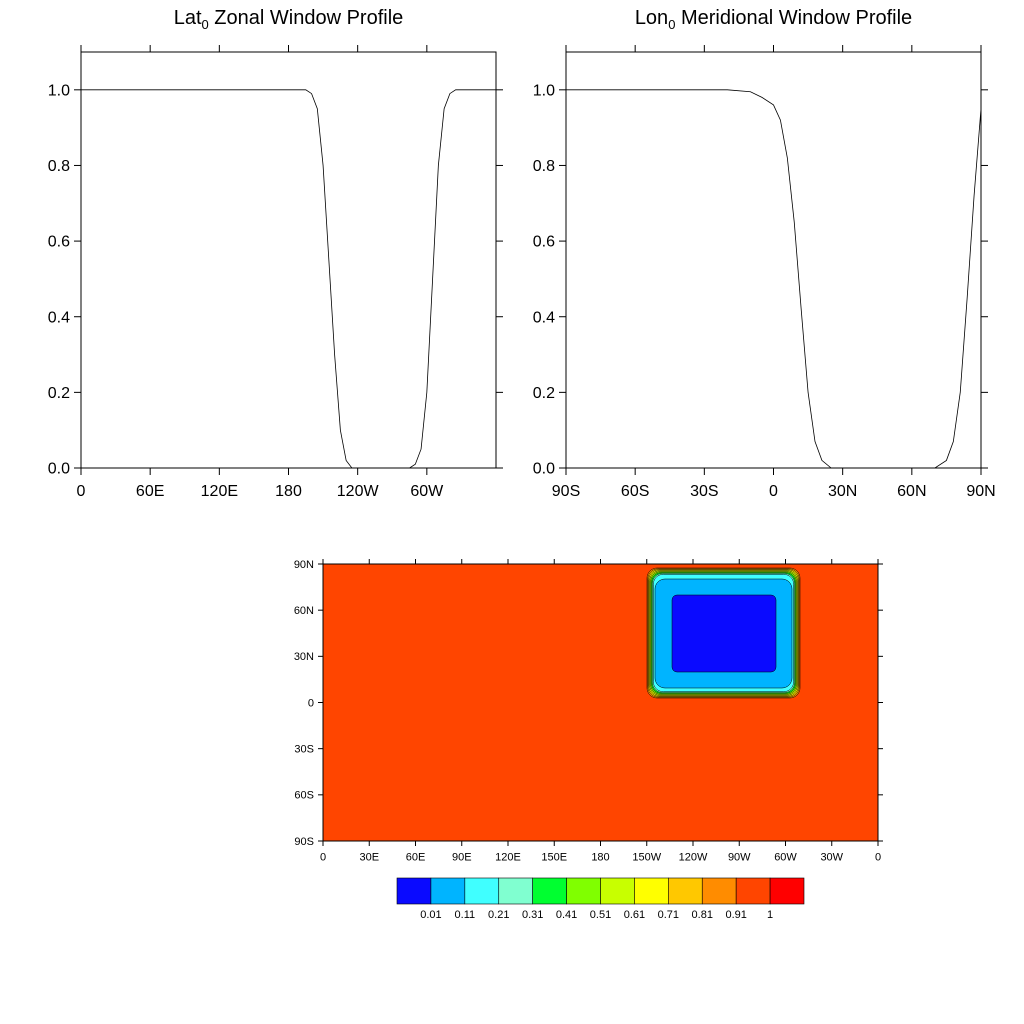  What do you see at coordinates (304, 842) in the screenshot?
I see `y-tick-label: 90S` at bounding box center [304, 842].